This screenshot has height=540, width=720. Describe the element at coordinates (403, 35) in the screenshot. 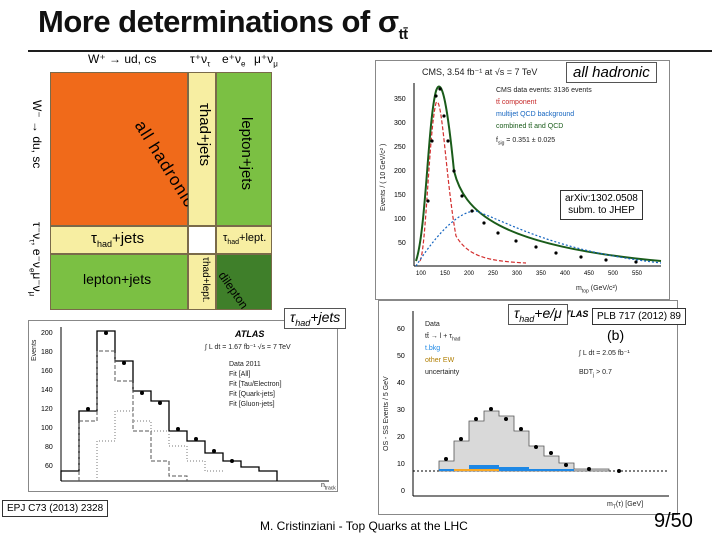

I see `slide-title-subscript: tt̄` at that location.